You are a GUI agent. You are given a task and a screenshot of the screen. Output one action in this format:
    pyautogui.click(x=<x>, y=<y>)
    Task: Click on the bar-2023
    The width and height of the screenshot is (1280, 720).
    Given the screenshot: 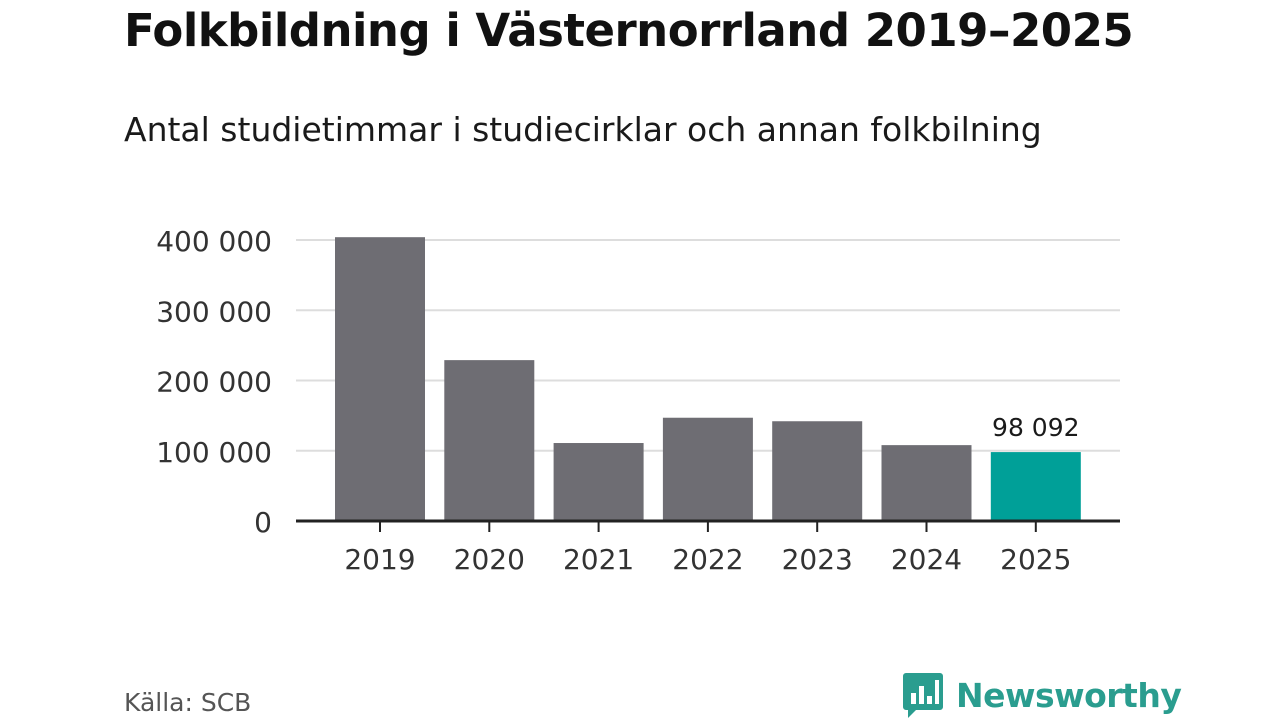 What is the action you would take?
    pyautogui.click(x=817, y=471)
    